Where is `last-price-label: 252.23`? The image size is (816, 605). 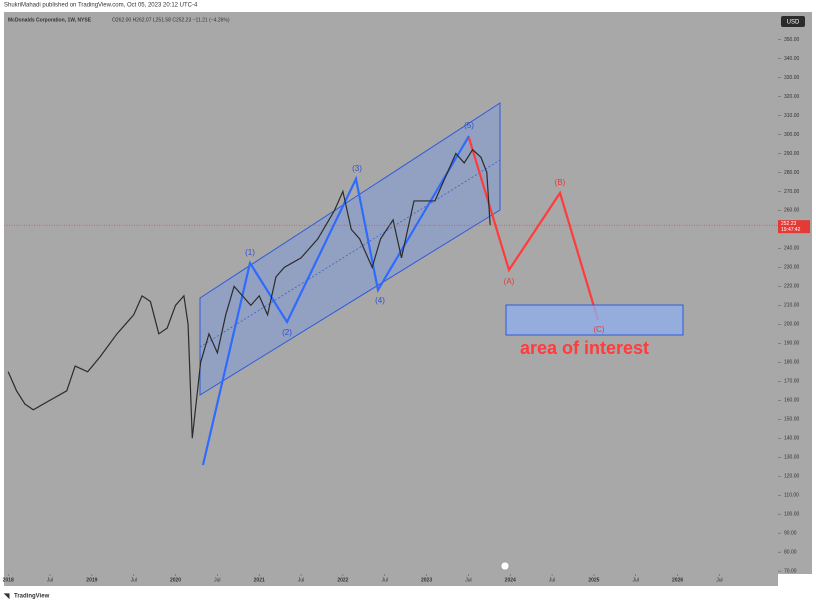
last-price-label: 252.23 is located at coordinates (789, 224).